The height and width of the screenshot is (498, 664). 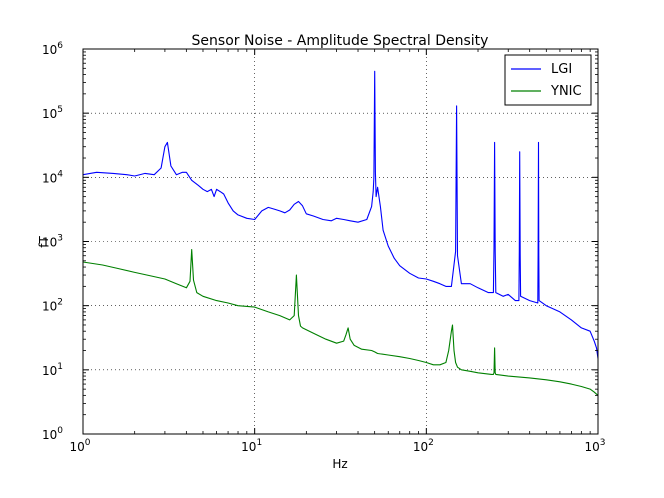 What do you see at coordinates (339, 464) in the screenshot?
I see `x-axis-label: Hz` at bounding box center [339, 464].